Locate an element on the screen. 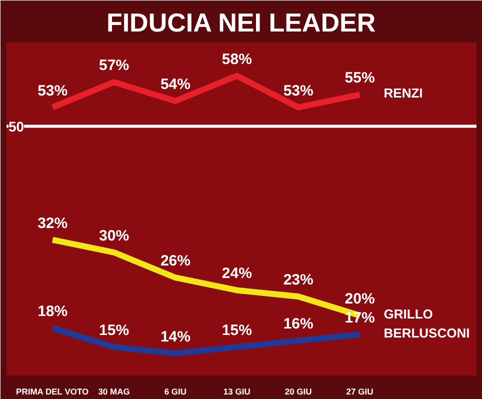 The height and width of the screenshot is (399, 482). data-label: 16% is located at coordinates (298, 324).